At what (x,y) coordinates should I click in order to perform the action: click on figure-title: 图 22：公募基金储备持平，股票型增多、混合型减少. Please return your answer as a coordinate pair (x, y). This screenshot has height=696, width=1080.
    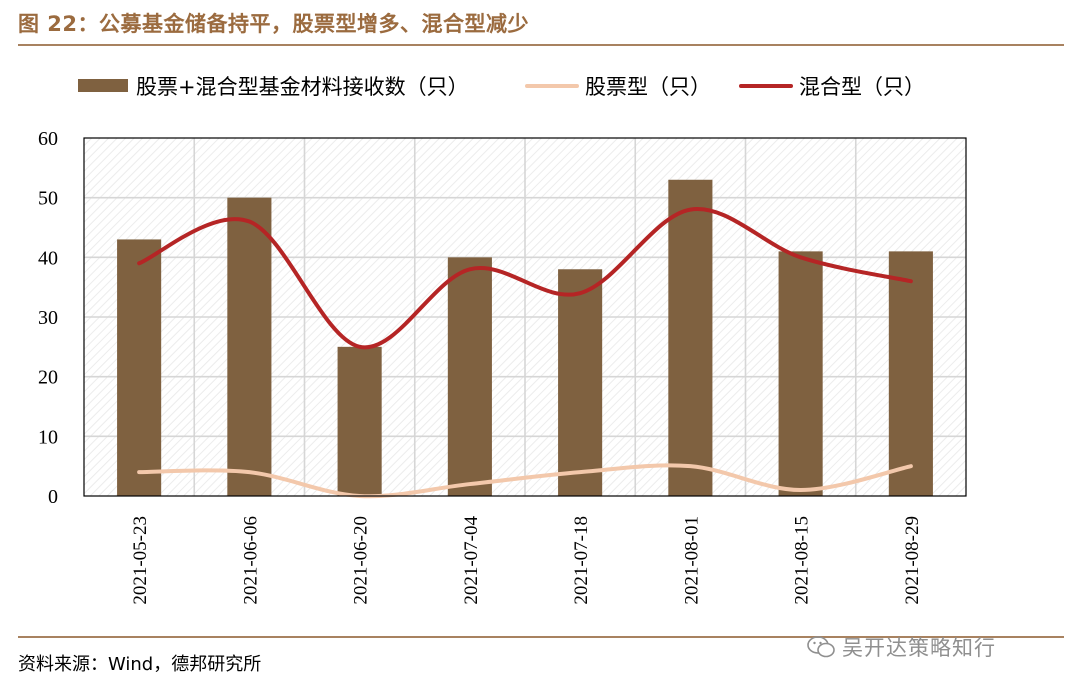
    Looking at the image, I should click on (274, 24).